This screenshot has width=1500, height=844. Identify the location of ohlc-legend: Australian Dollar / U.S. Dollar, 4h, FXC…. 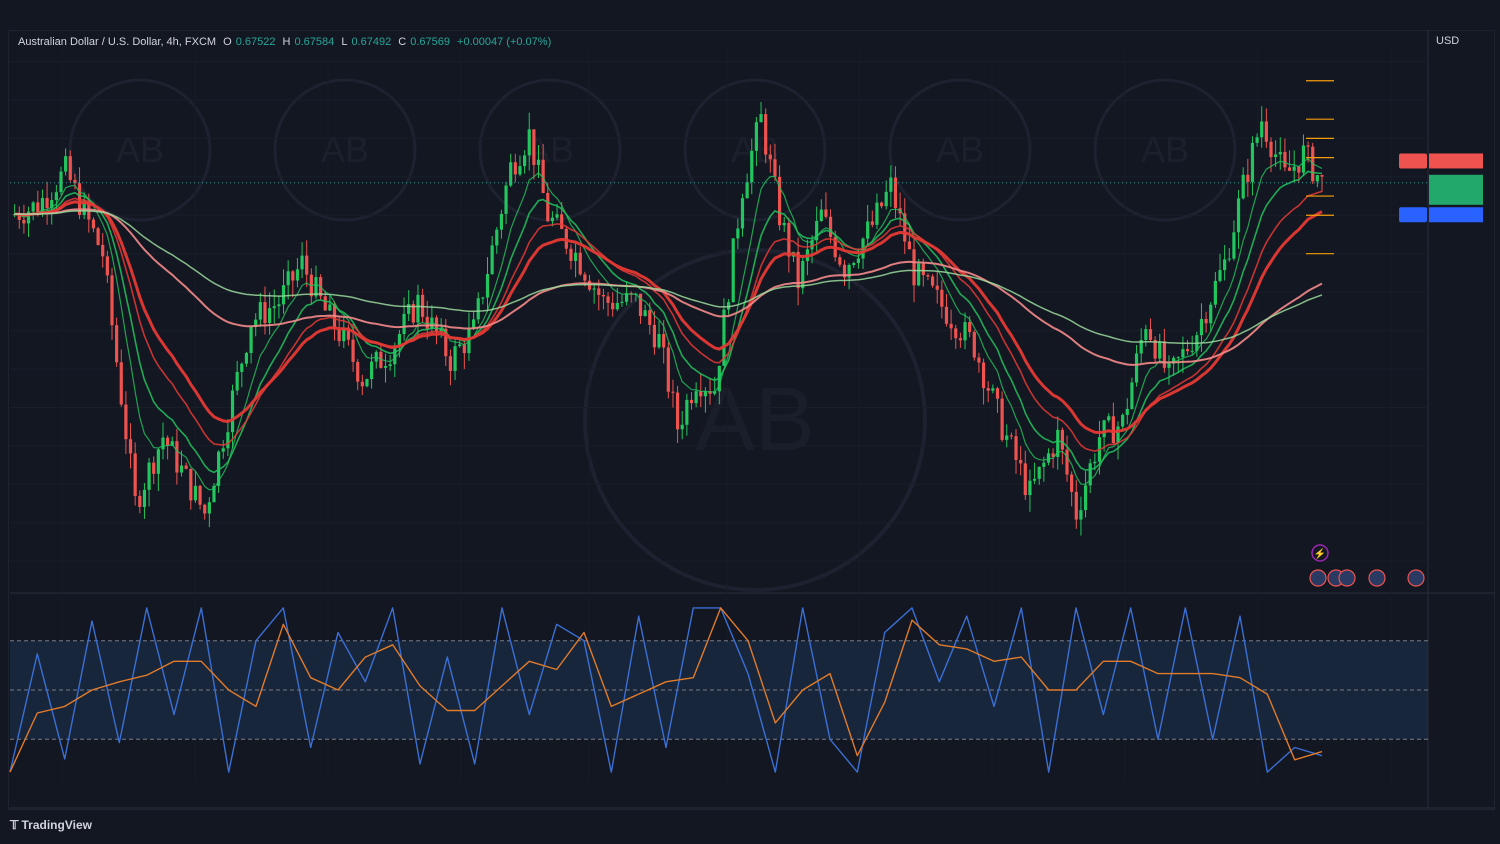
(286, 42).